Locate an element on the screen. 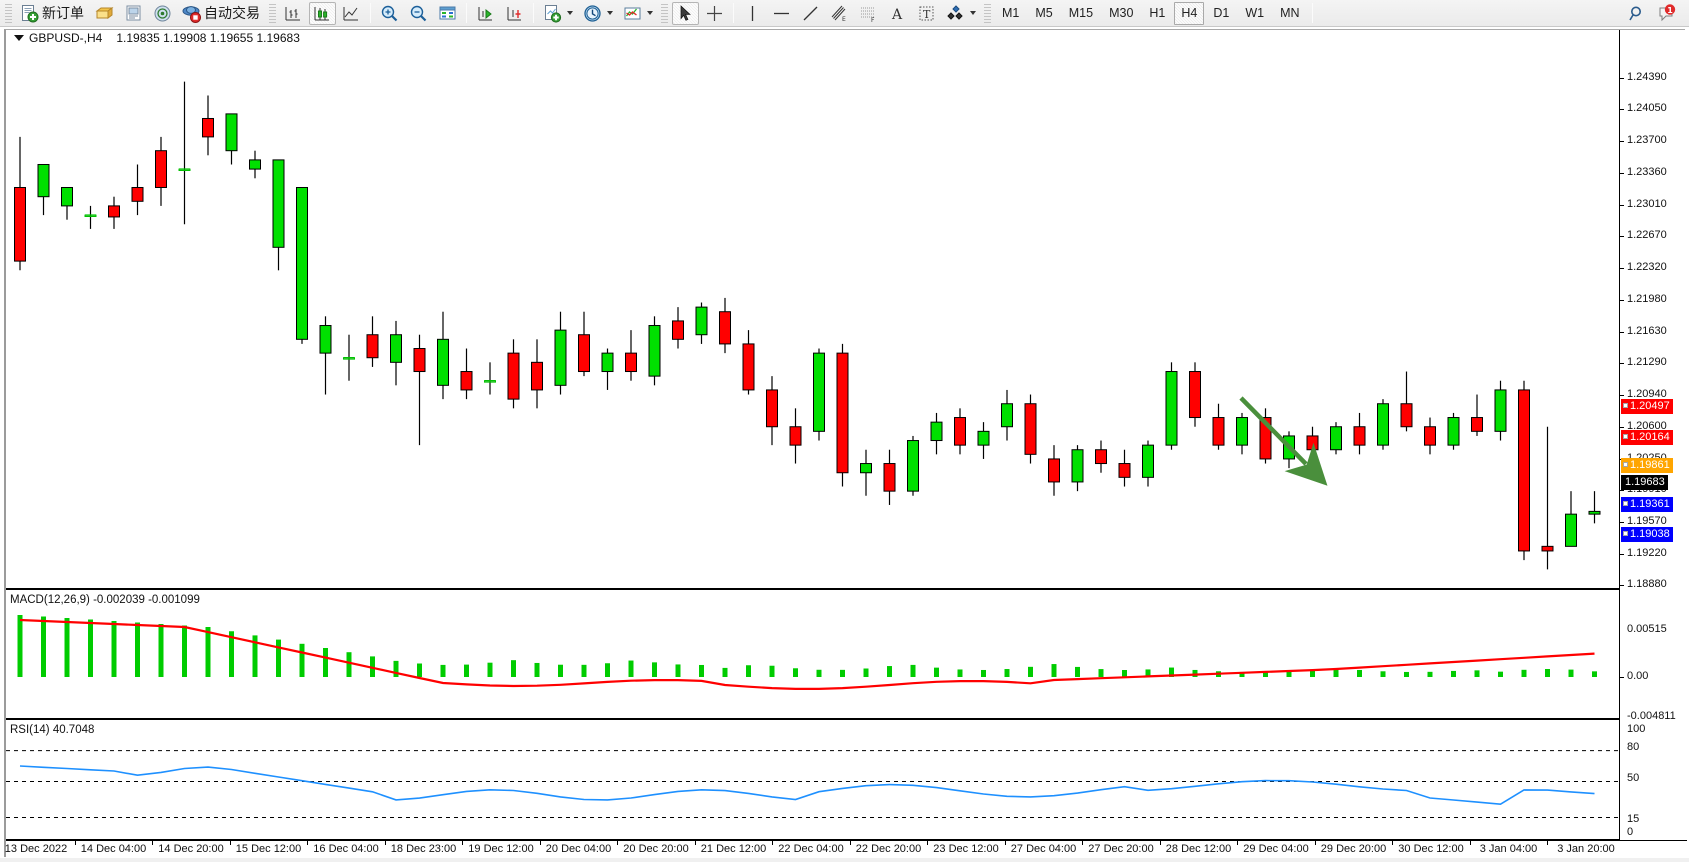 The image size is (1689, 862). new-chart-button is located at coordinates (558, 13).